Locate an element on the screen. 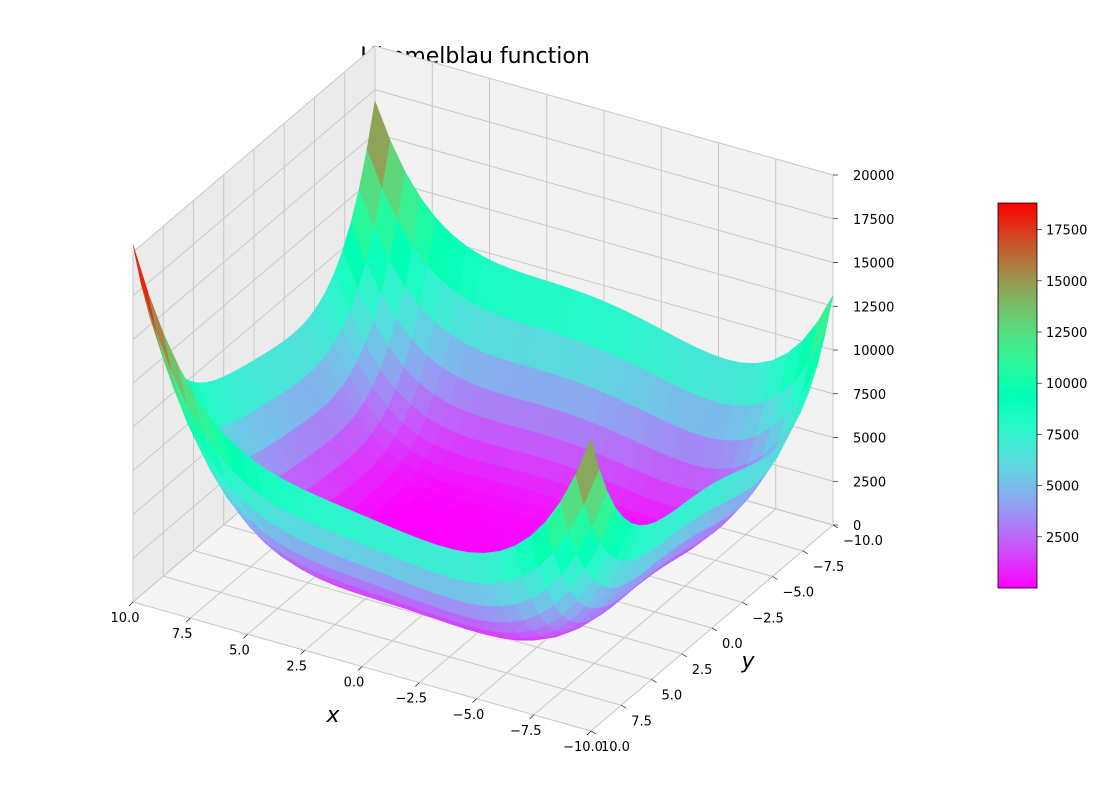 The image size is (1100, 790). z-tick-label: 5000 is located at coordinates (869, 439).